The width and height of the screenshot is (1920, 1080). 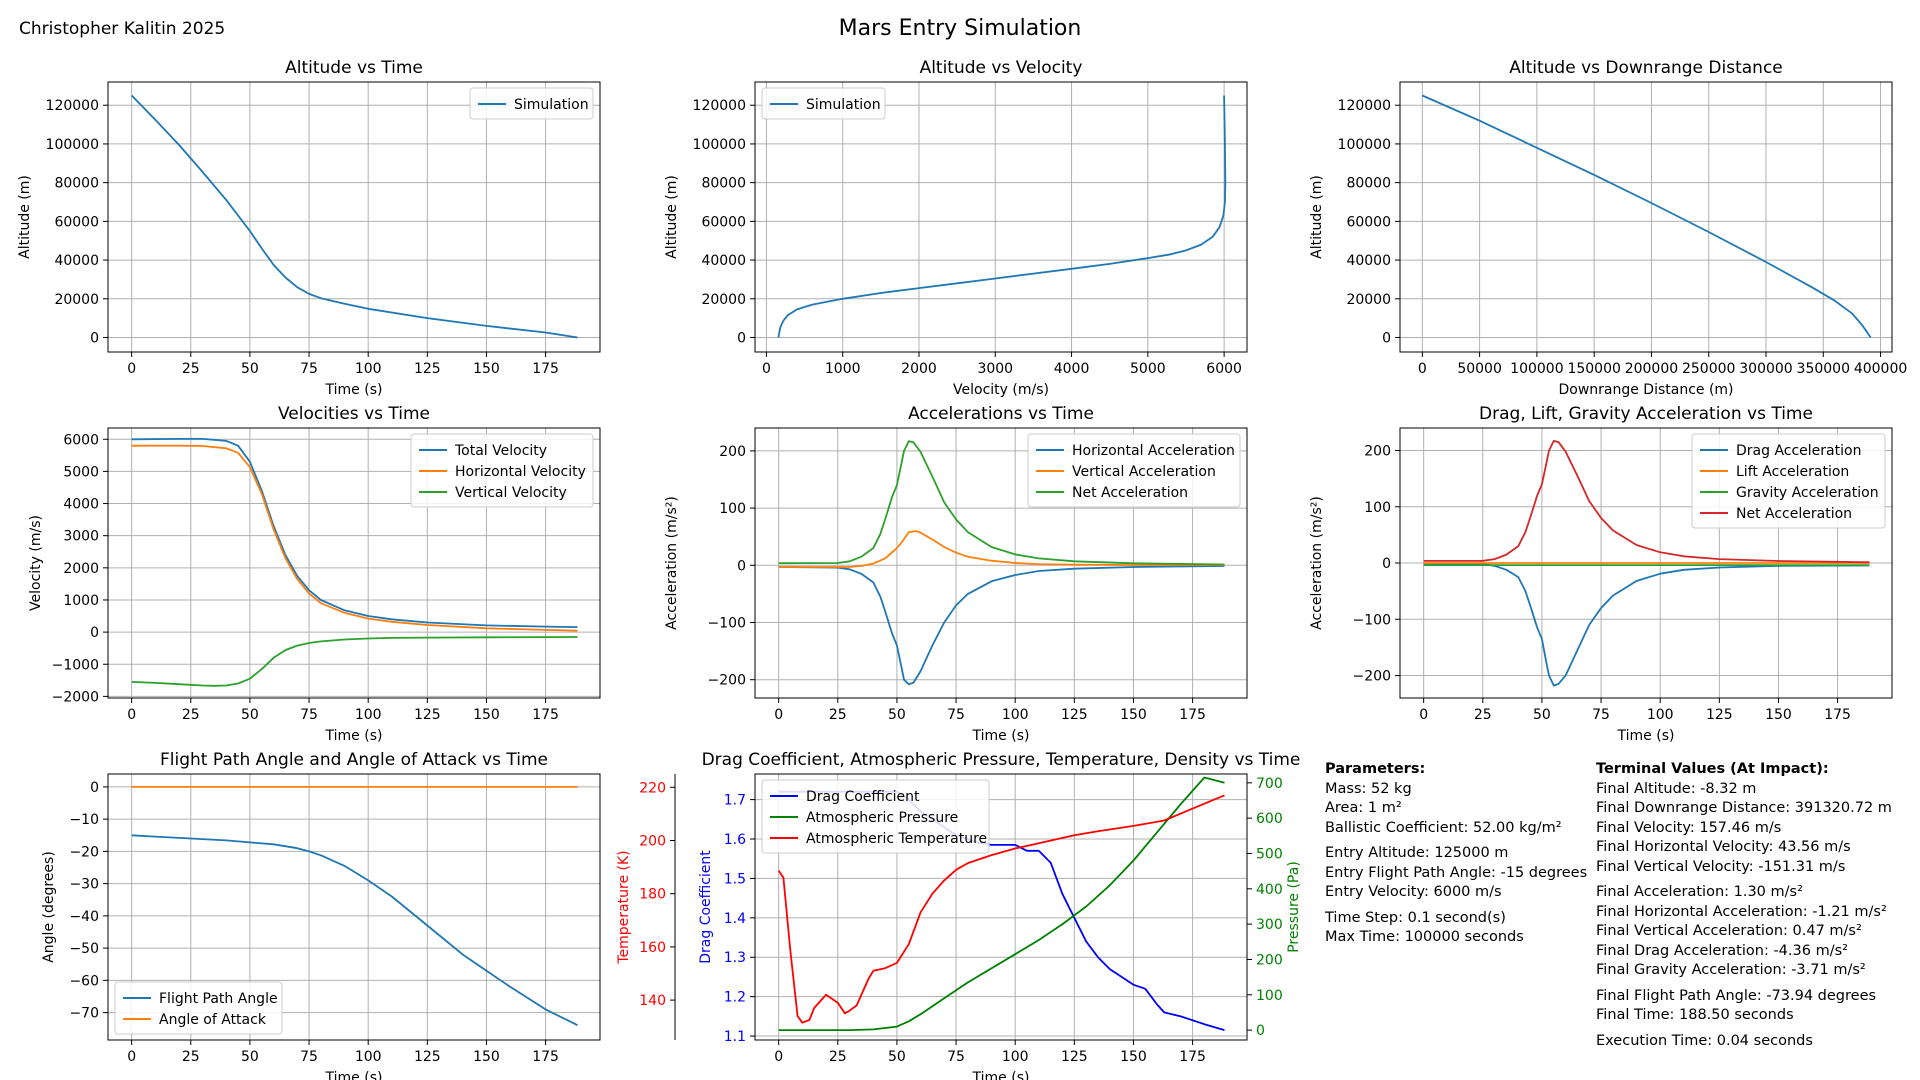 What do you see at coordinates (1144, 472) in the screenshot?
I see `legend-label: Vertical Acceleration` at bounding box center [1144, 472].